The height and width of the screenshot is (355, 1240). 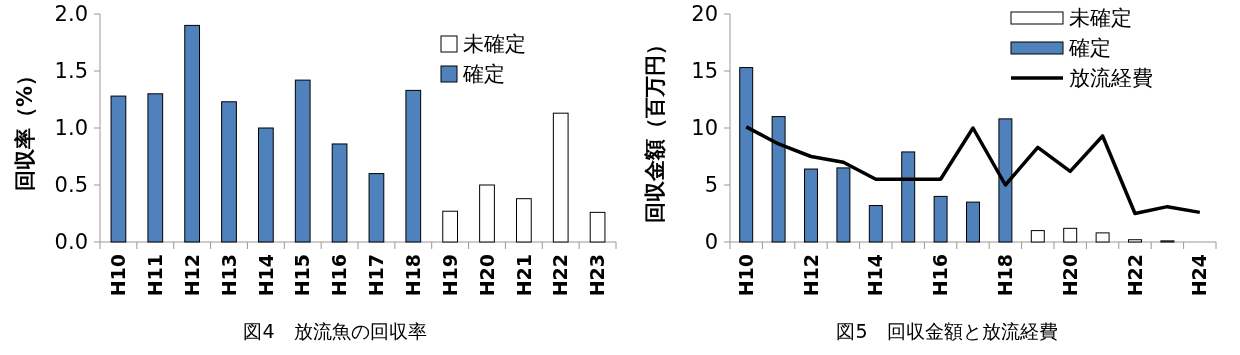 I want to click on x-tick-label: H15, so click(x=302, y=275).